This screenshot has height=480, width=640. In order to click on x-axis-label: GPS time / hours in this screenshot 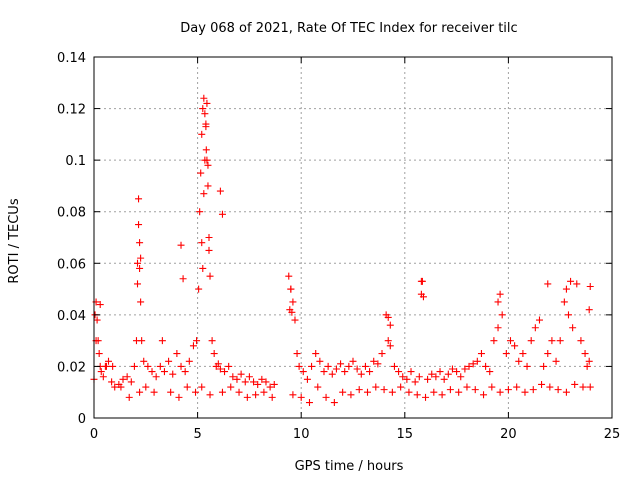, I will do `click(349, 466)`.